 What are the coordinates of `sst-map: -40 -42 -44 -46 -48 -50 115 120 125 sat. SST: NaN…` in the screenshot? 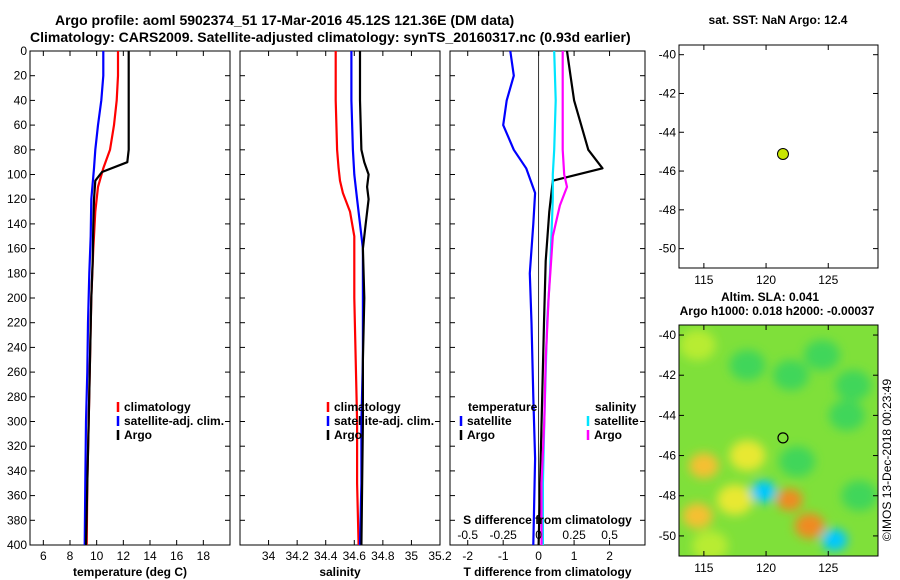 It's located at (769, 150).